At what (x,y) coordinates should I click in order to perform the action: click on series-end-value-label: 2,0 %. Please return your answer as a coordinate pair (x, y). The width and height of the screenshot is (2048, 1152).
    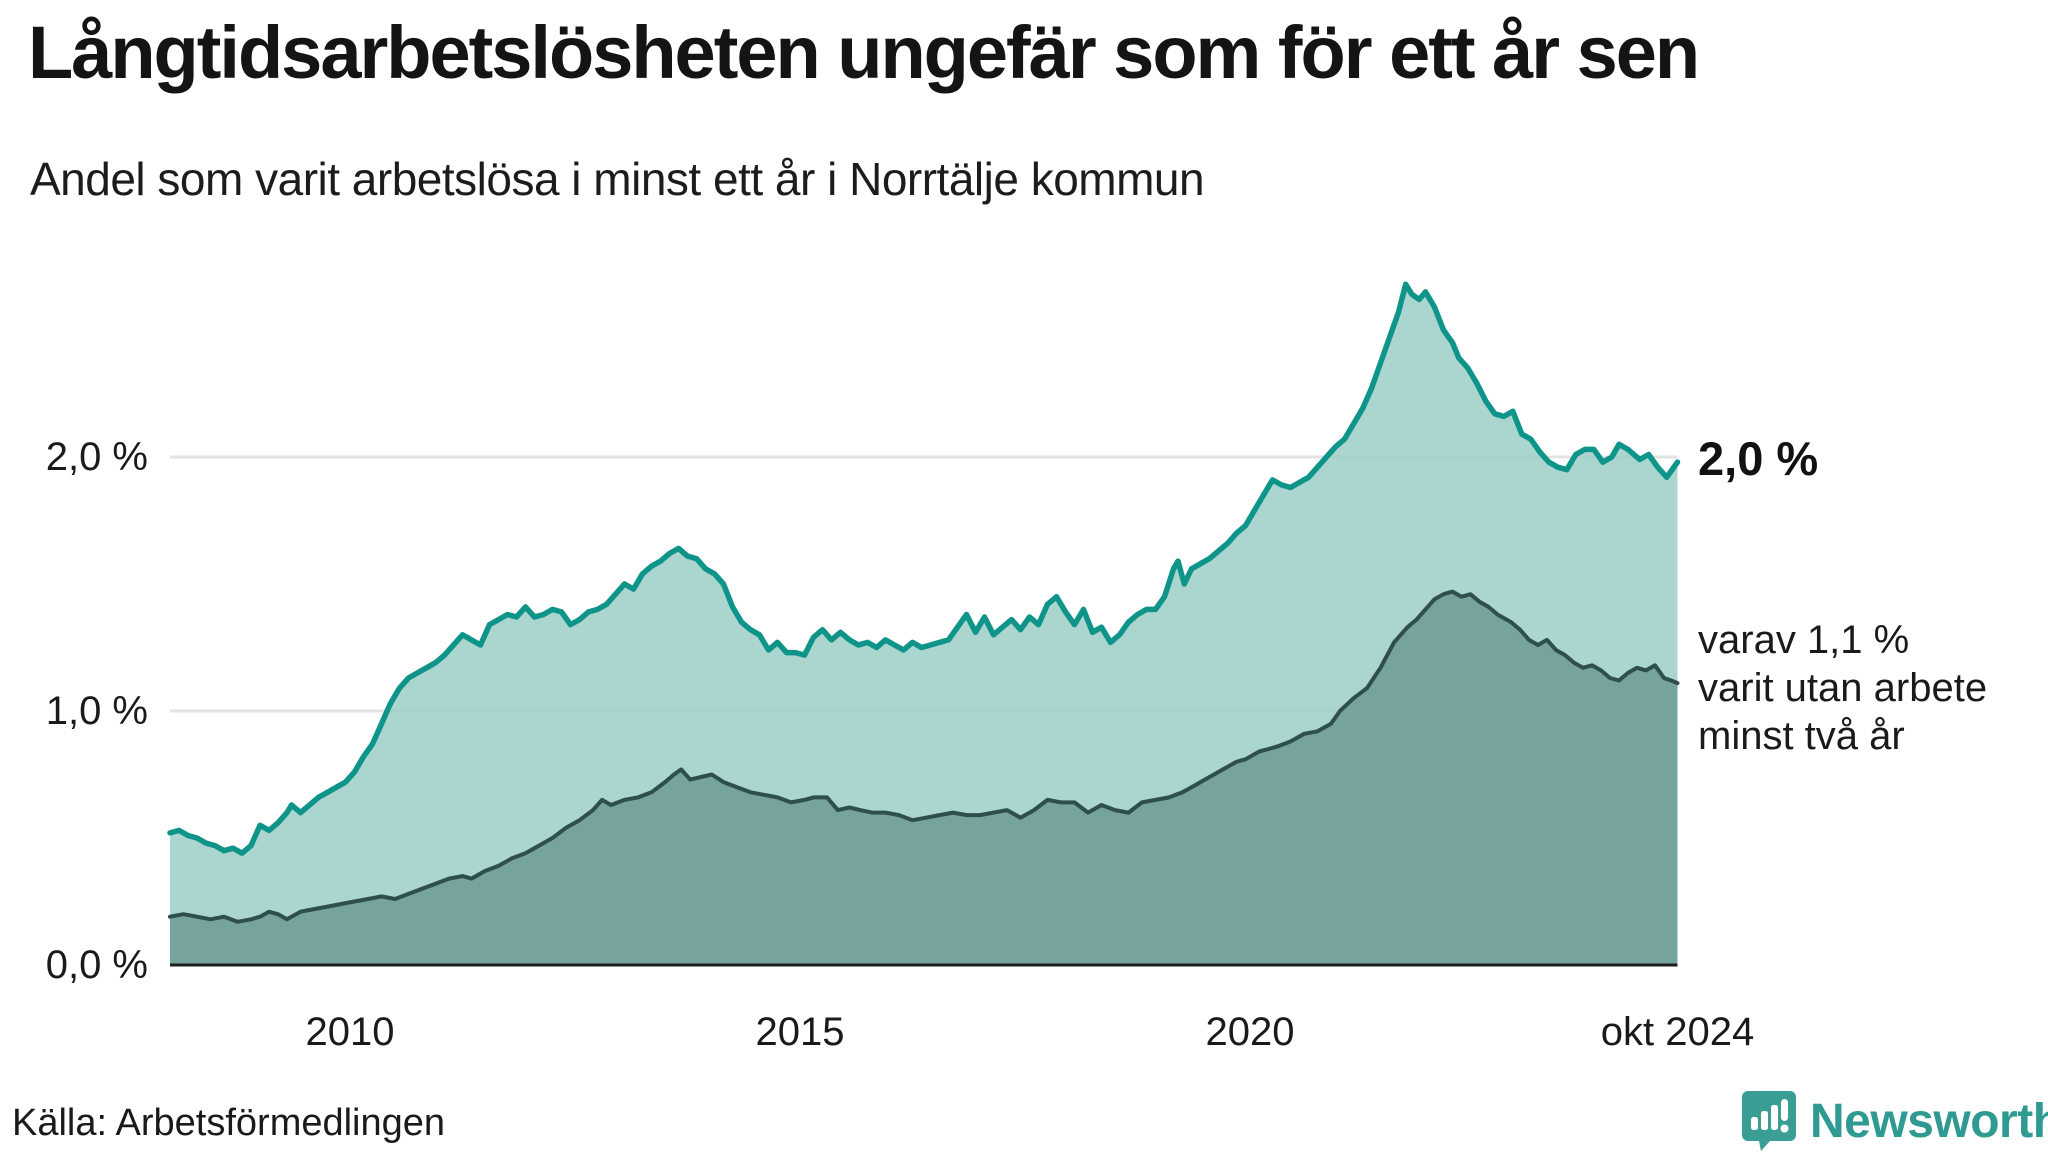
    Looking at the image, I should click on (1758, 458).